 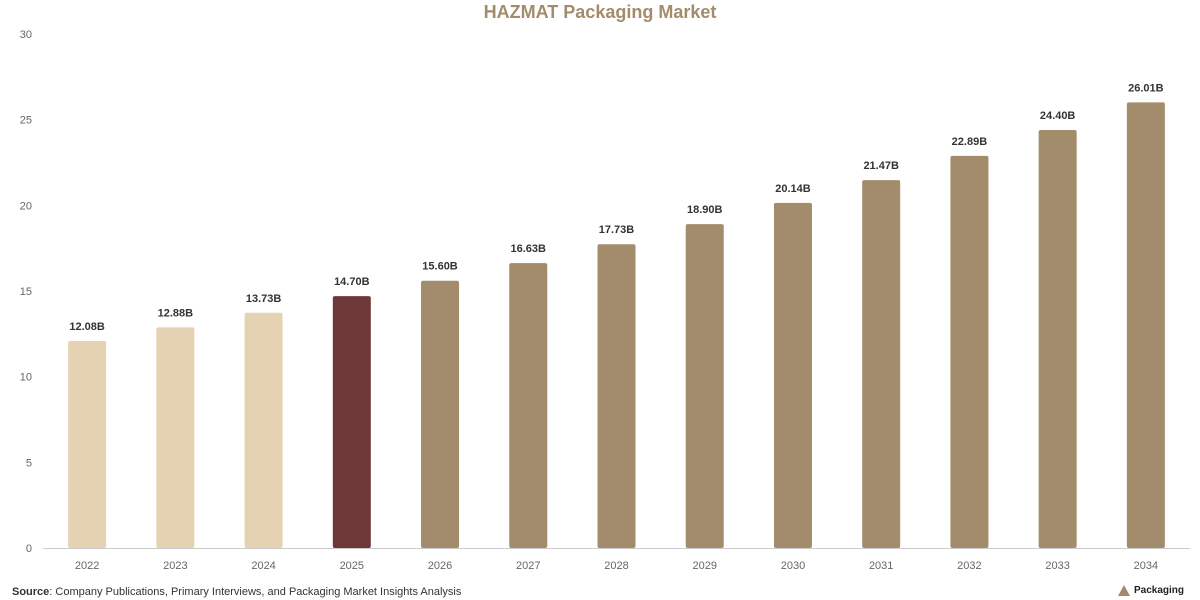 What do you see at coordinates (881, 364) in the screenshot?
I see `bar-2031` at bounding box center [881, 364].